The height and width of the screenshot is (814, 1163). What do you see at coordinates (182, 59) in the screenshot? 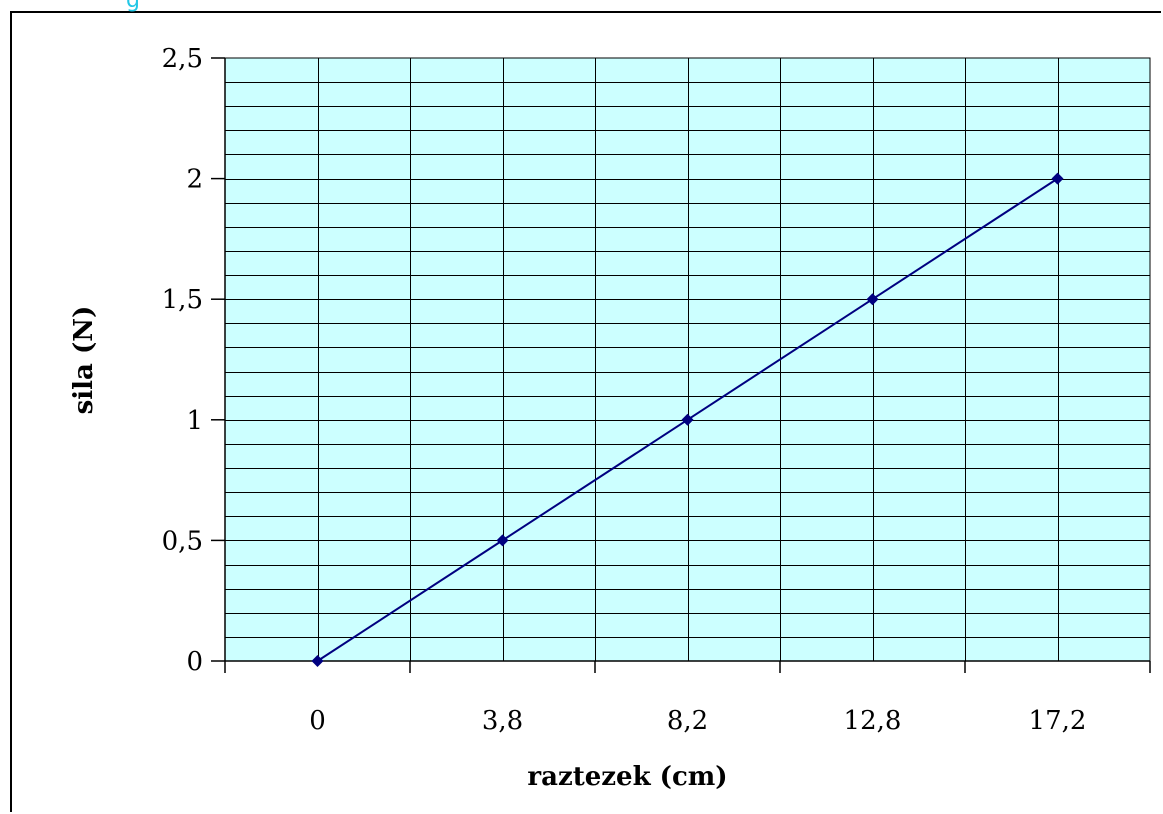
I see `y-tick-label: 2,5` at bounding box center [182, 59].